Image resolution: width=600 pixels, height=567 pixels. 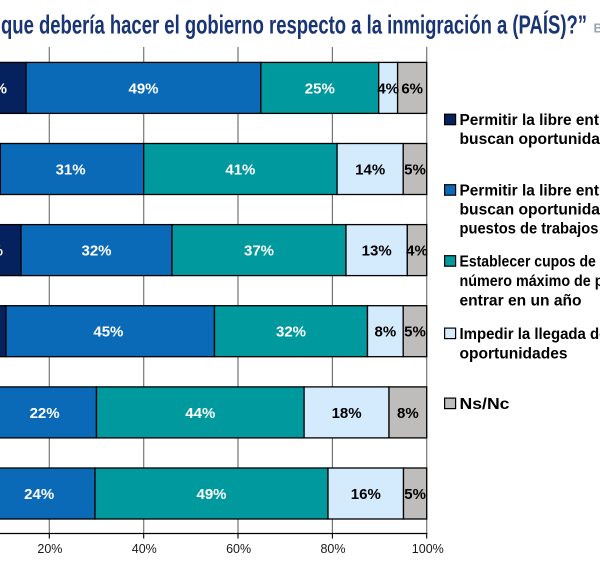 What do you see at coordinates (144, 549) in the screenshot?
I see `svg-text: 40%` at bounding box center [144, 549].